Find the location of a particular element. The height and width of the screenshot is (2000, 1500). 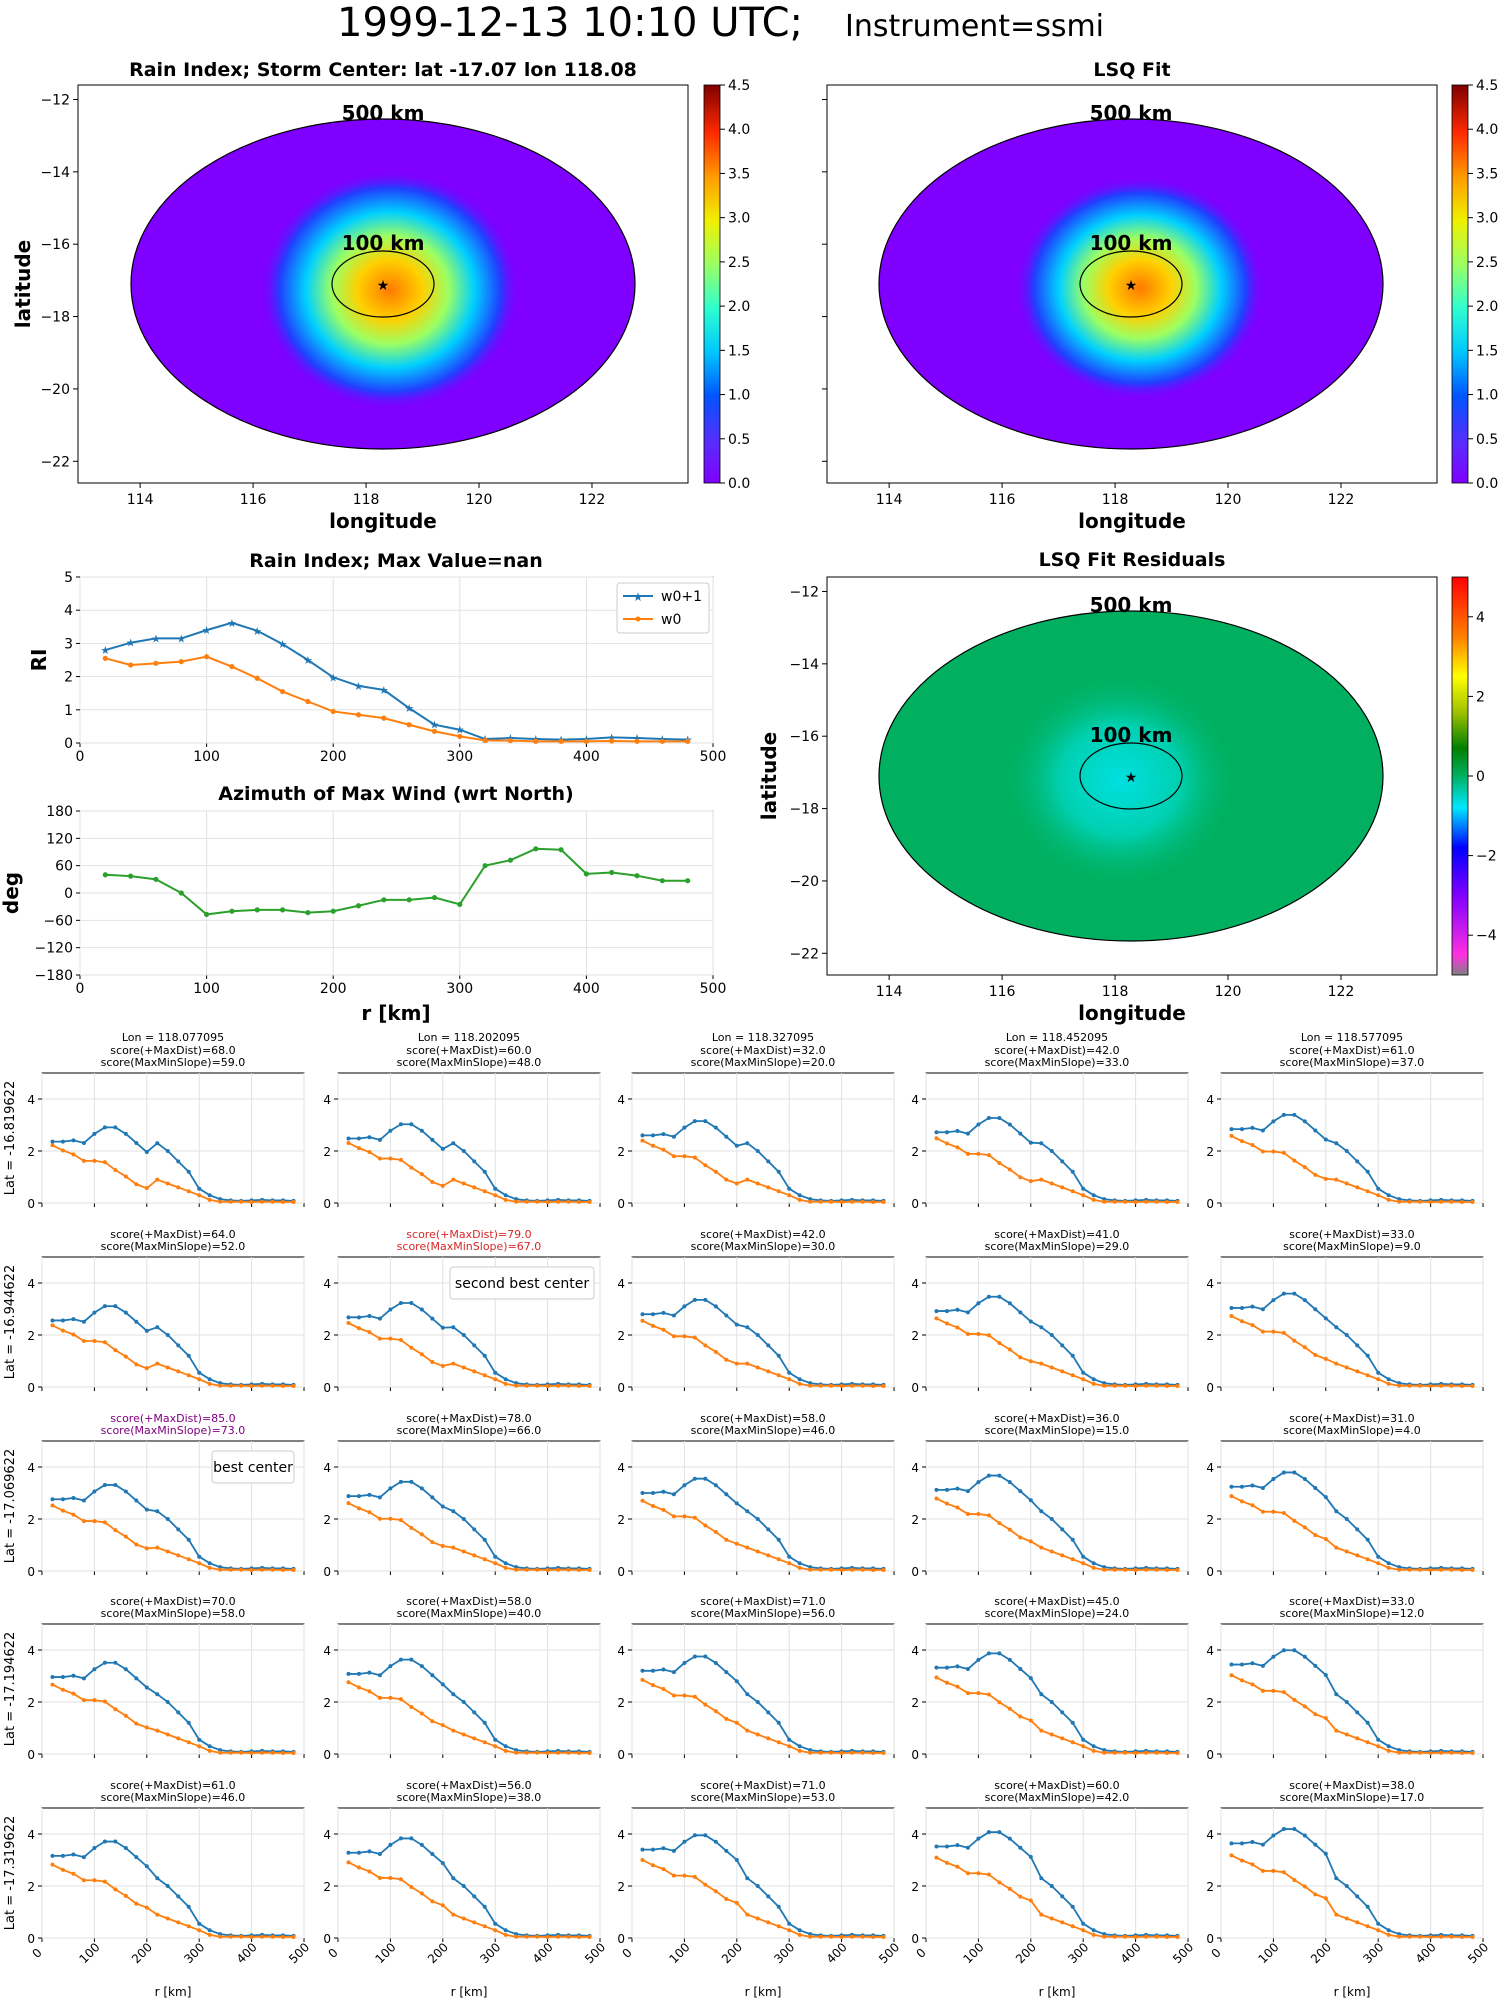

grid-panel-r3-c5-ytick-label: 2 is located at coordinates (1210, 1520).